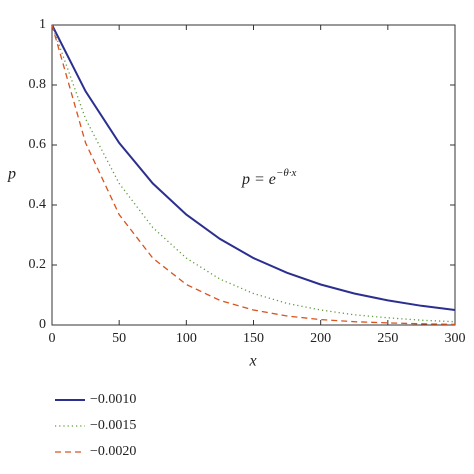 The image size is (474, 474). I want to click on x-axis-label: x, so click(252, 361).